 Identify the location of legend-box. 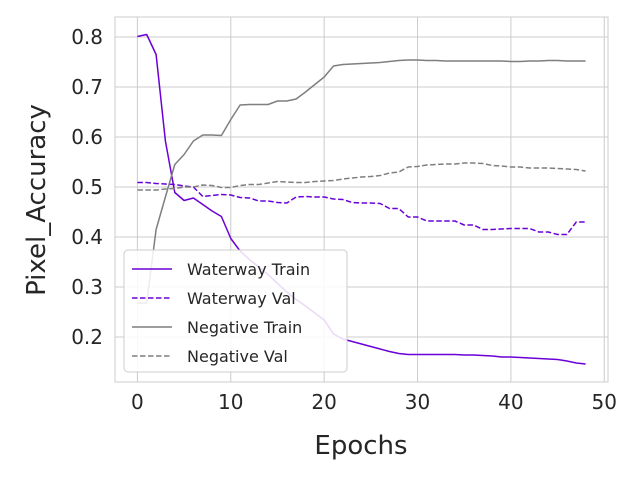
(235, 311).